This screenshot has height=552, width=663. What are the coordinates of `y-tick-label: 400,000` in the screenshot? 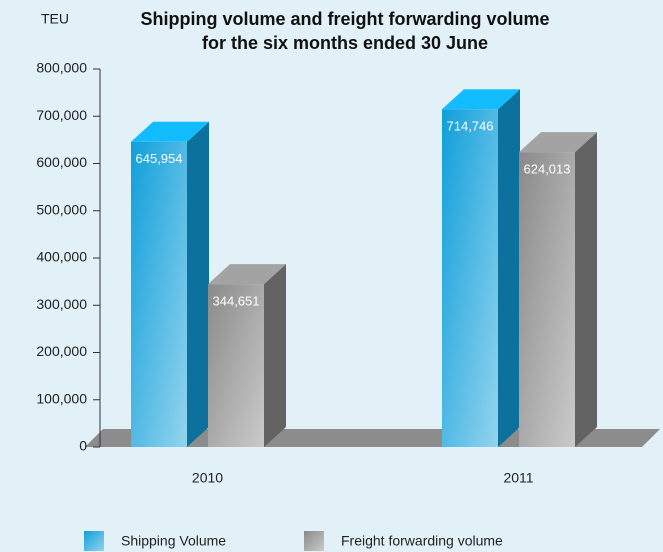 It's located at (61, 257).